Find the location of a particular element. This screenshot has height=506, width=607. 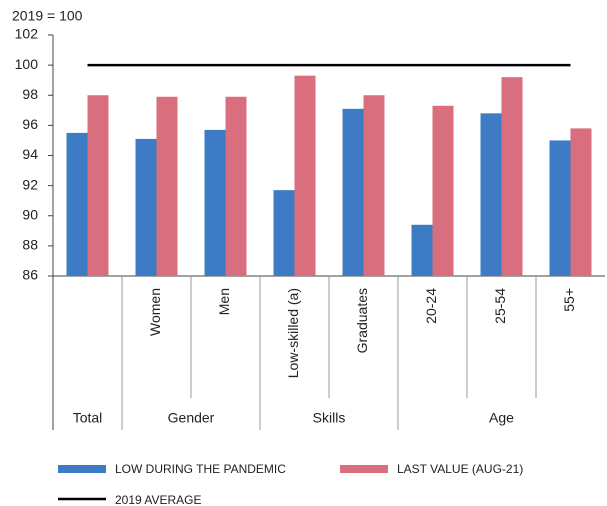

legend-label: LAST VALUE (AUG-21) is located at coordinates (460, 469).